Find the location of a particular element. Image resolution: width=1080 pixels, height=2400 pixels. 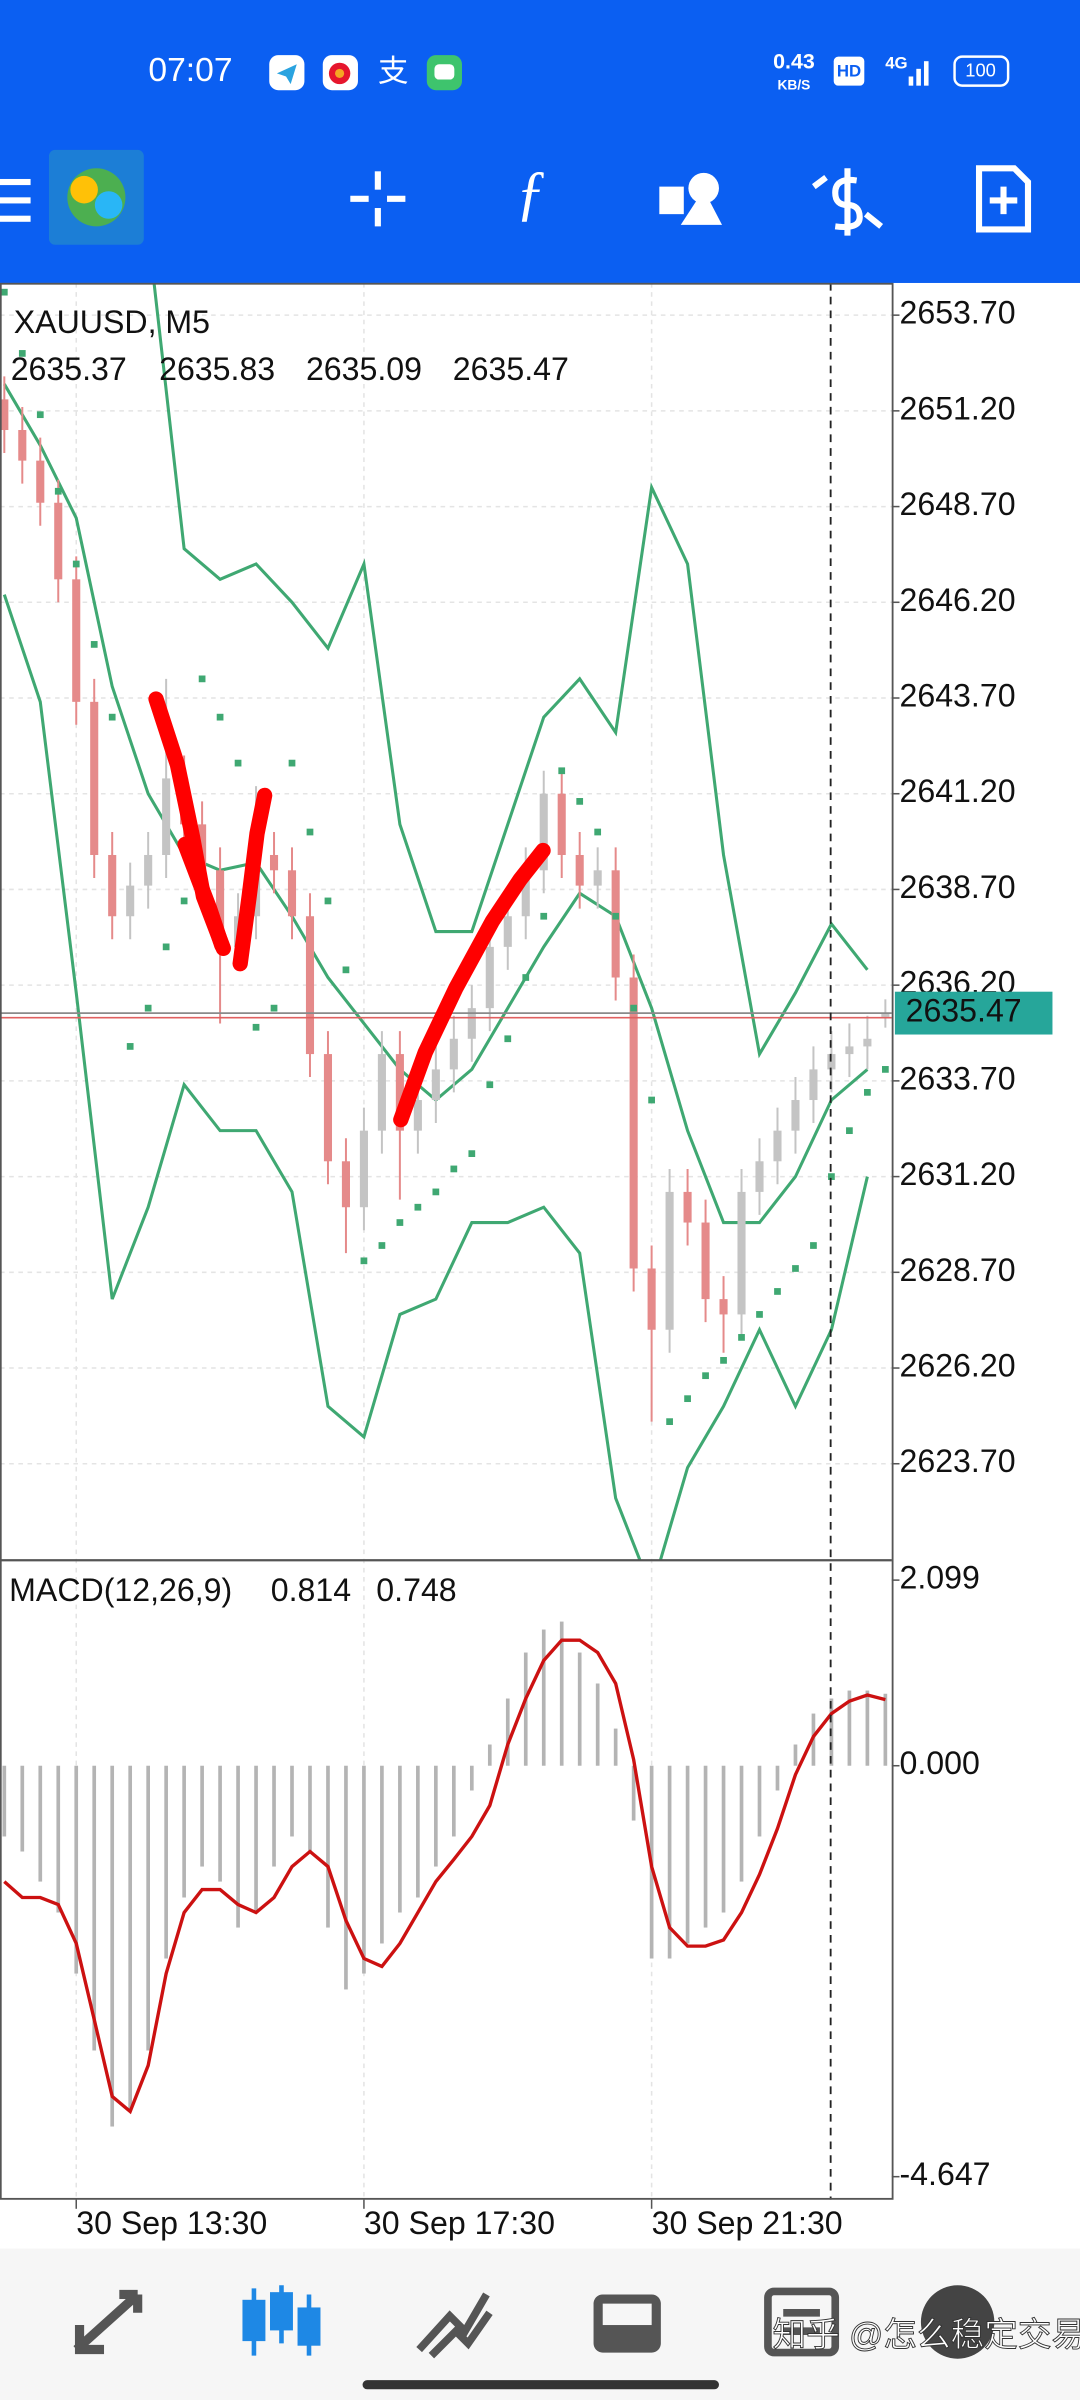

toolbar: ƒ is located at coordinates (516, 197).